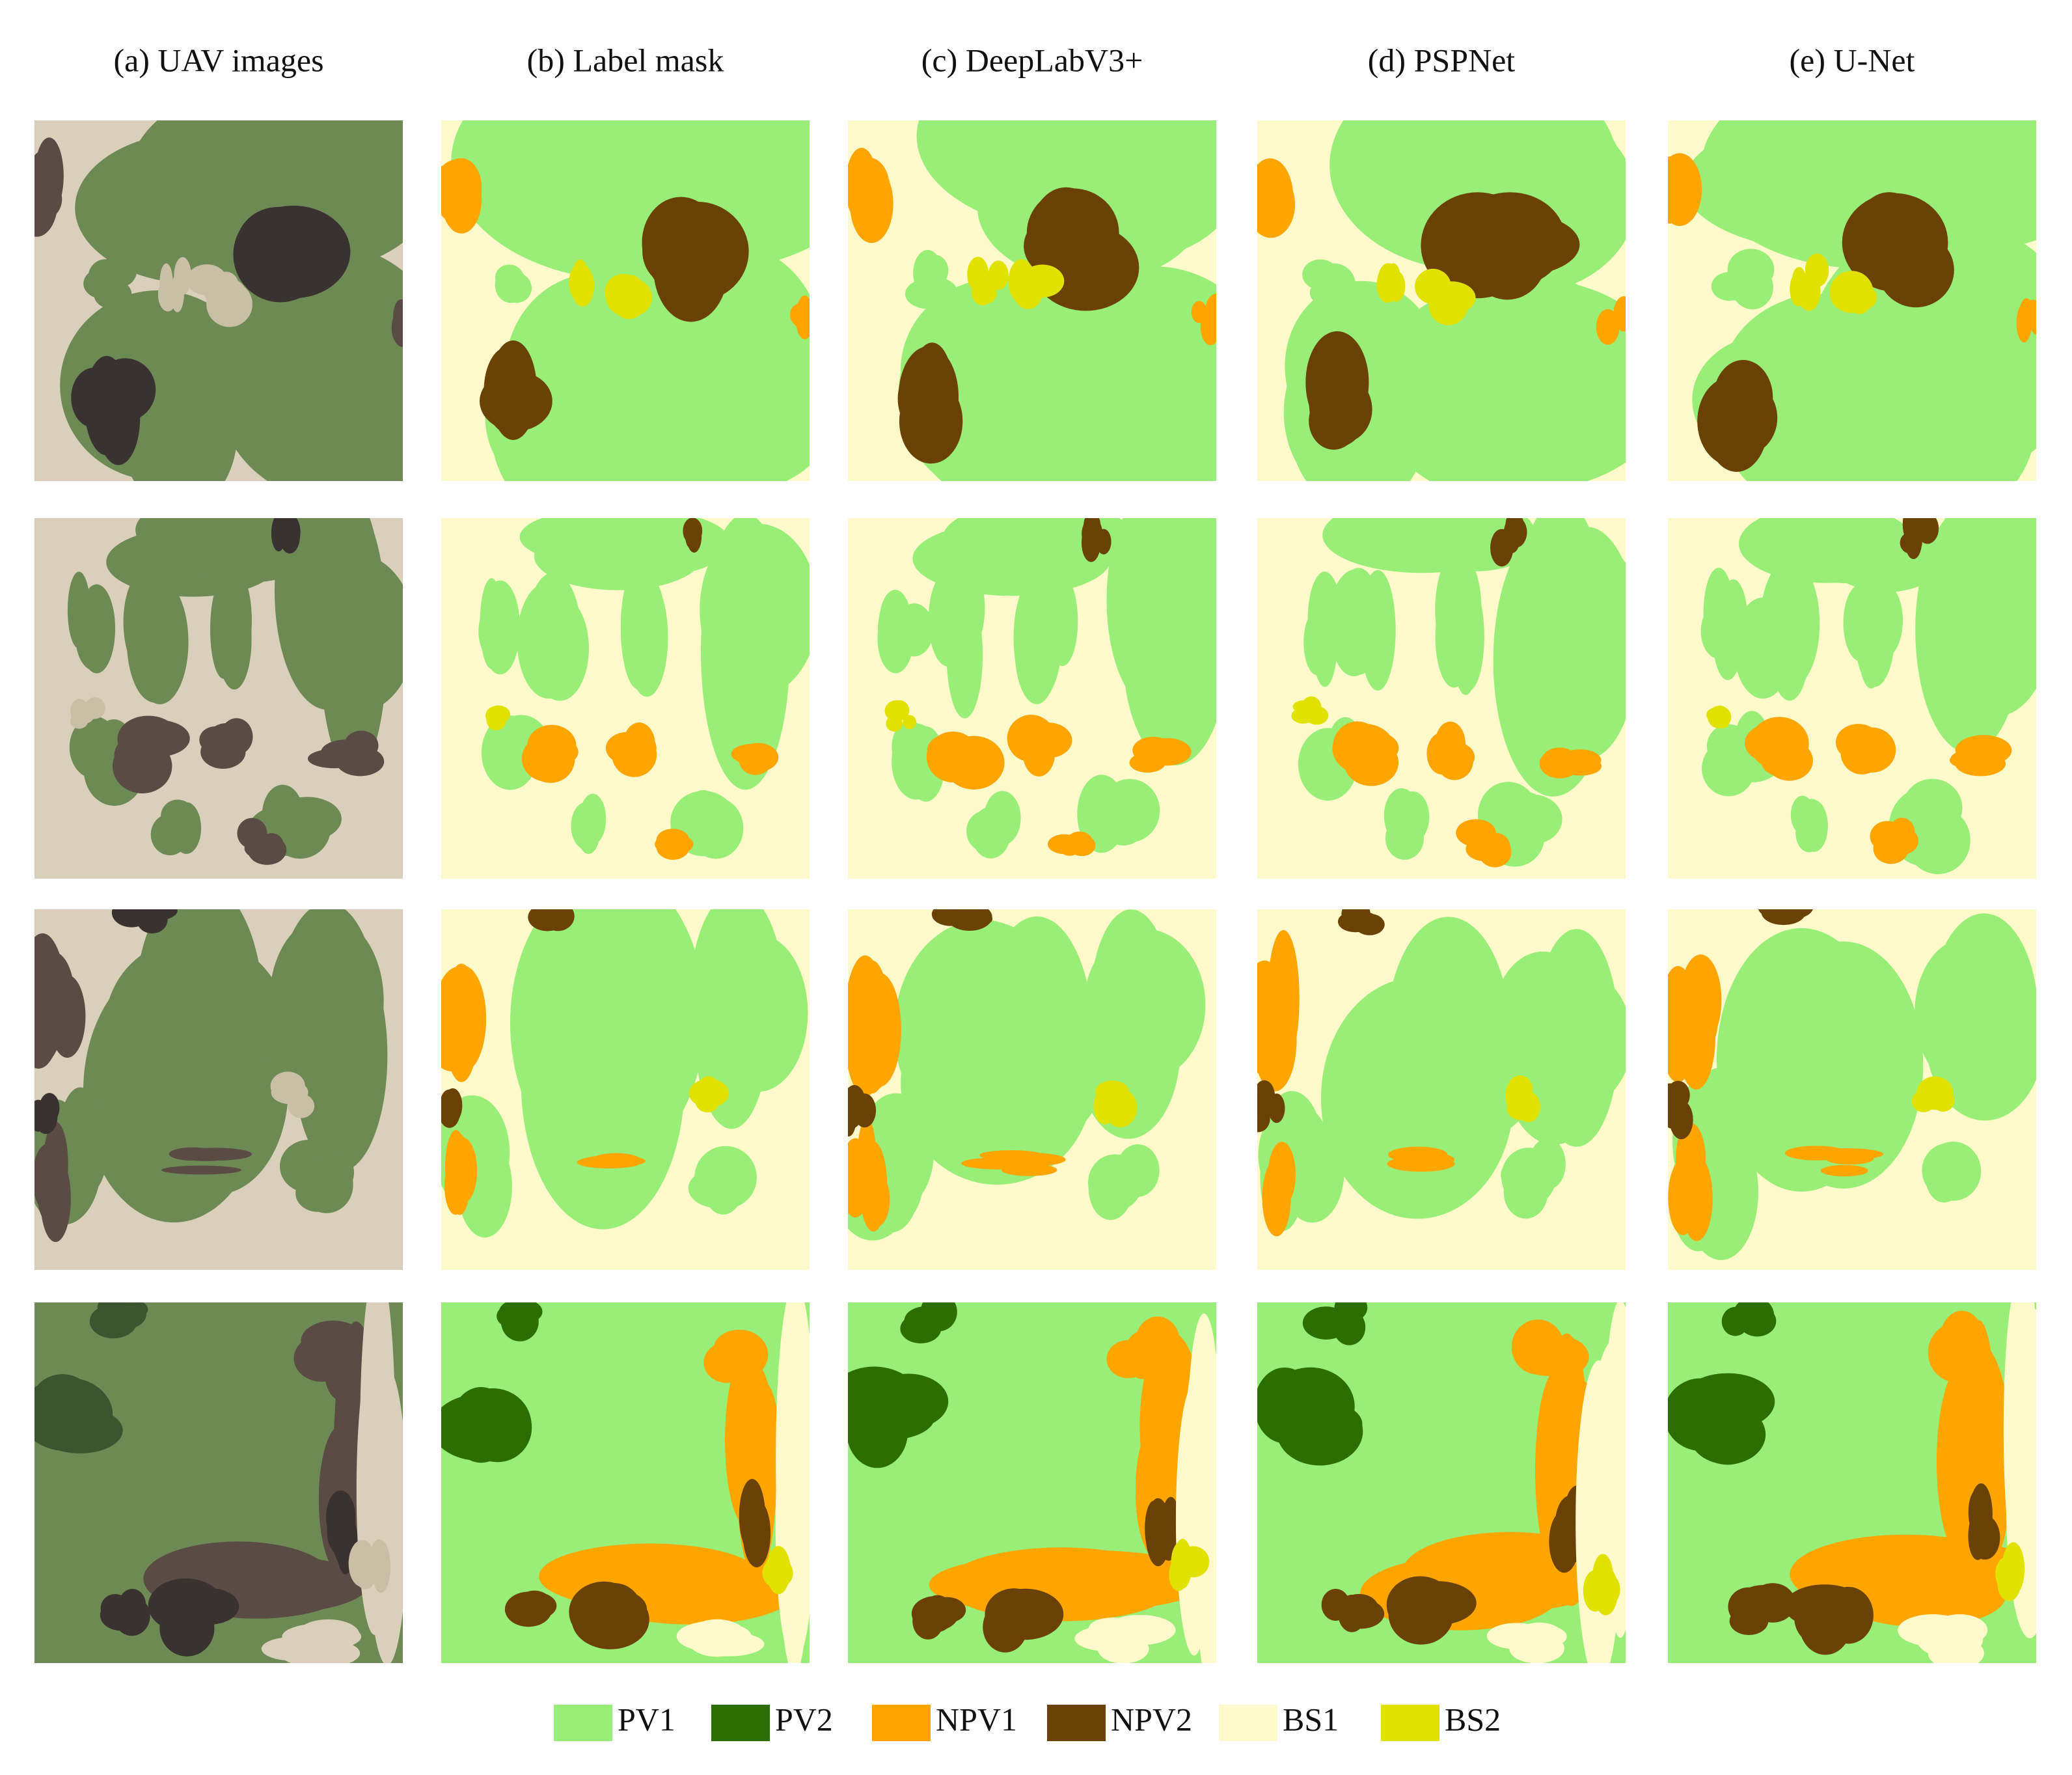  What do you see at coordinates (1311, 1719) in the screenshot?
I see `legend-label: BS1` at bounding box center [1311, 1719].